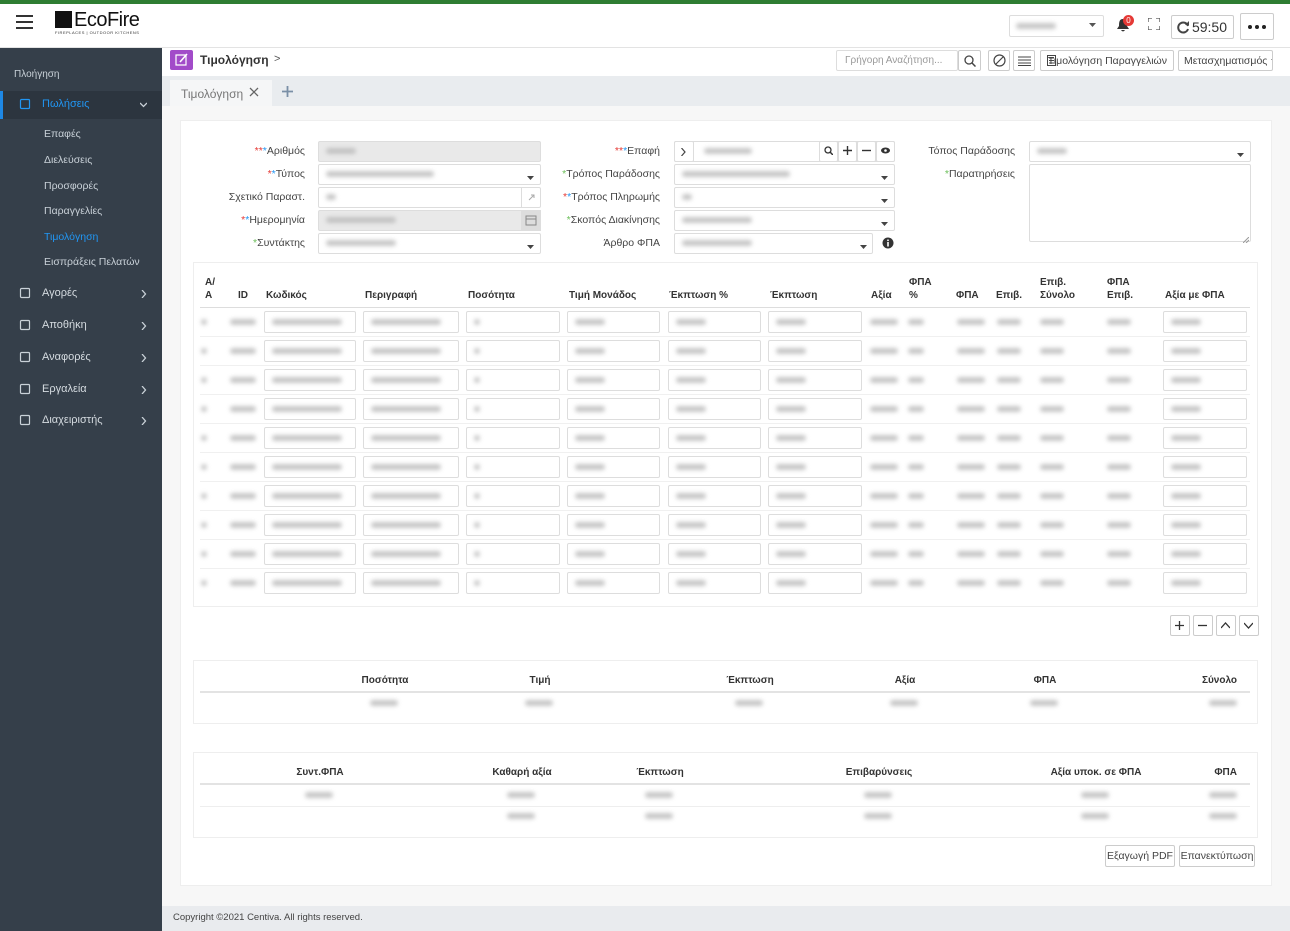  What do you see at coordinates (1107, 60) in the screenshot?
I see `invoice-orders: Τιμολόγηση Παραγγελιών` at bounding box center [1107, 60].